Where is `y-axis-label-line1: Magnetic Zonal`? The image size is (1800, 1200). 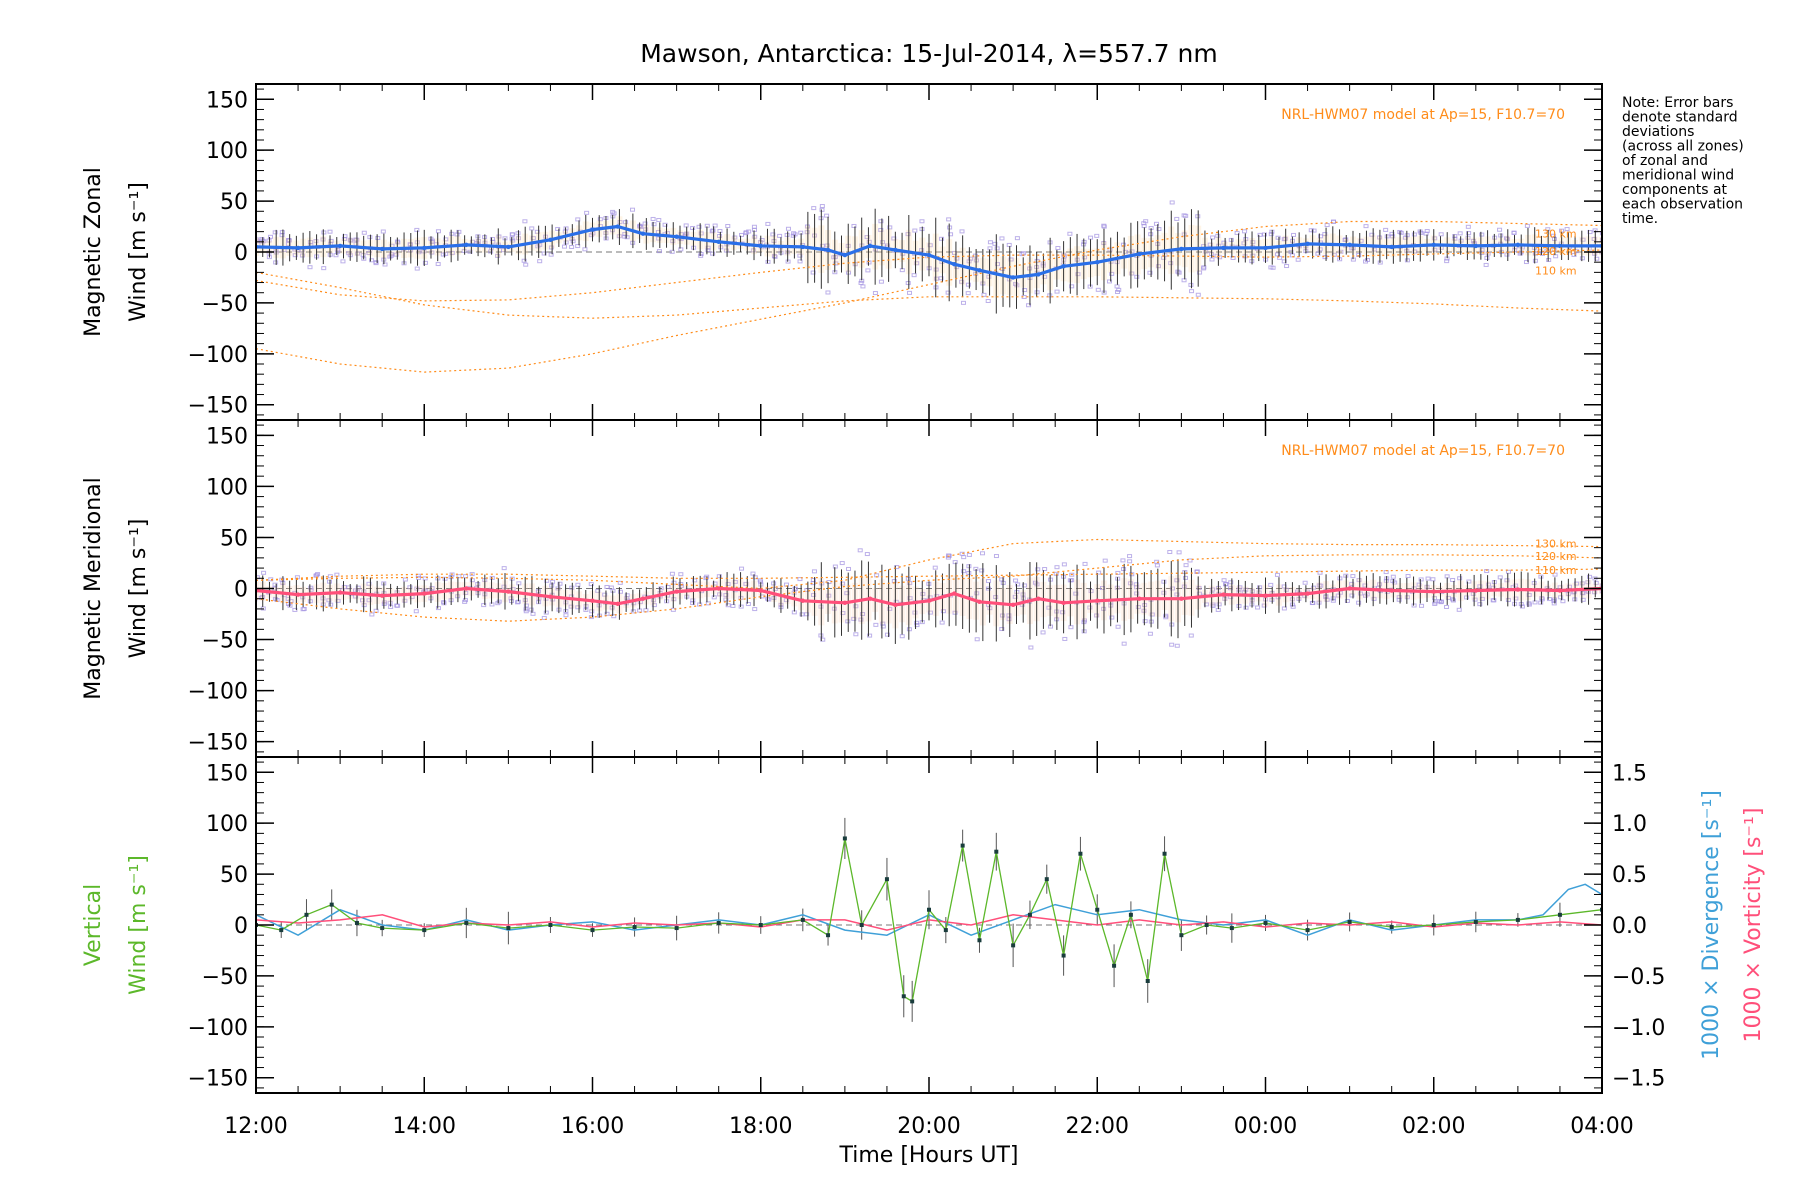 y-axis-label-line1: Magnetic Zonal is located at coordinates (93, 252).